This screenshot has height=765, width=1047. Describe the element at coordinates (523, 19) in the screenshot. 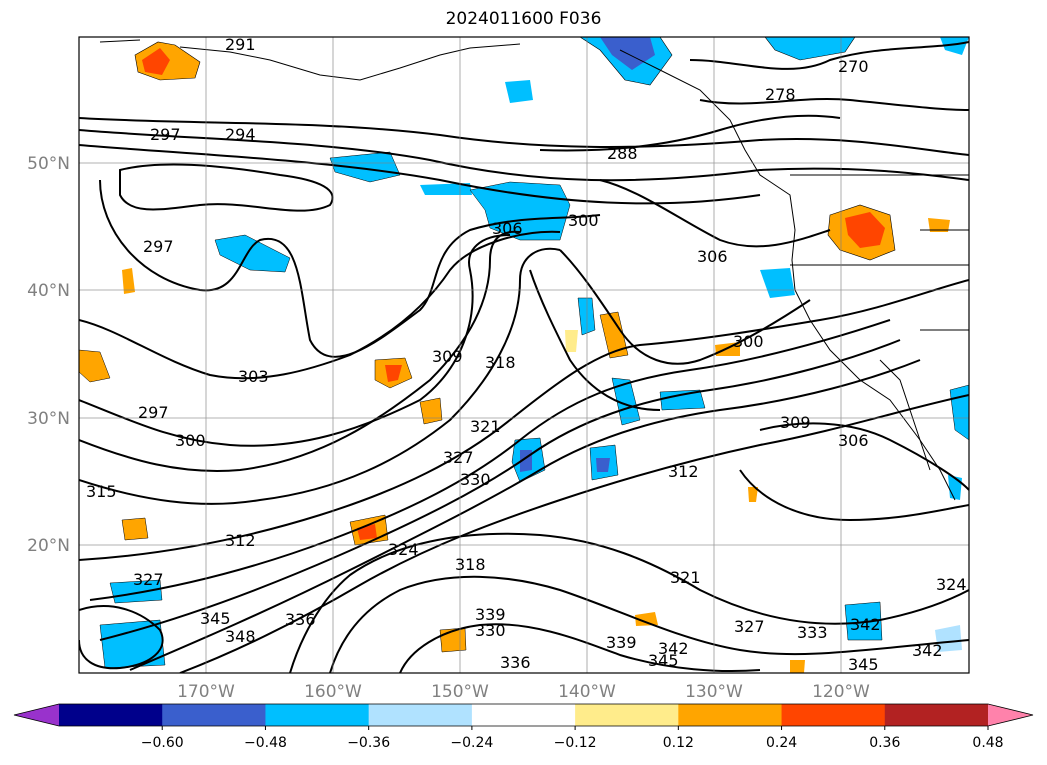

I see `map-title: 2024011600 F036` at that location.